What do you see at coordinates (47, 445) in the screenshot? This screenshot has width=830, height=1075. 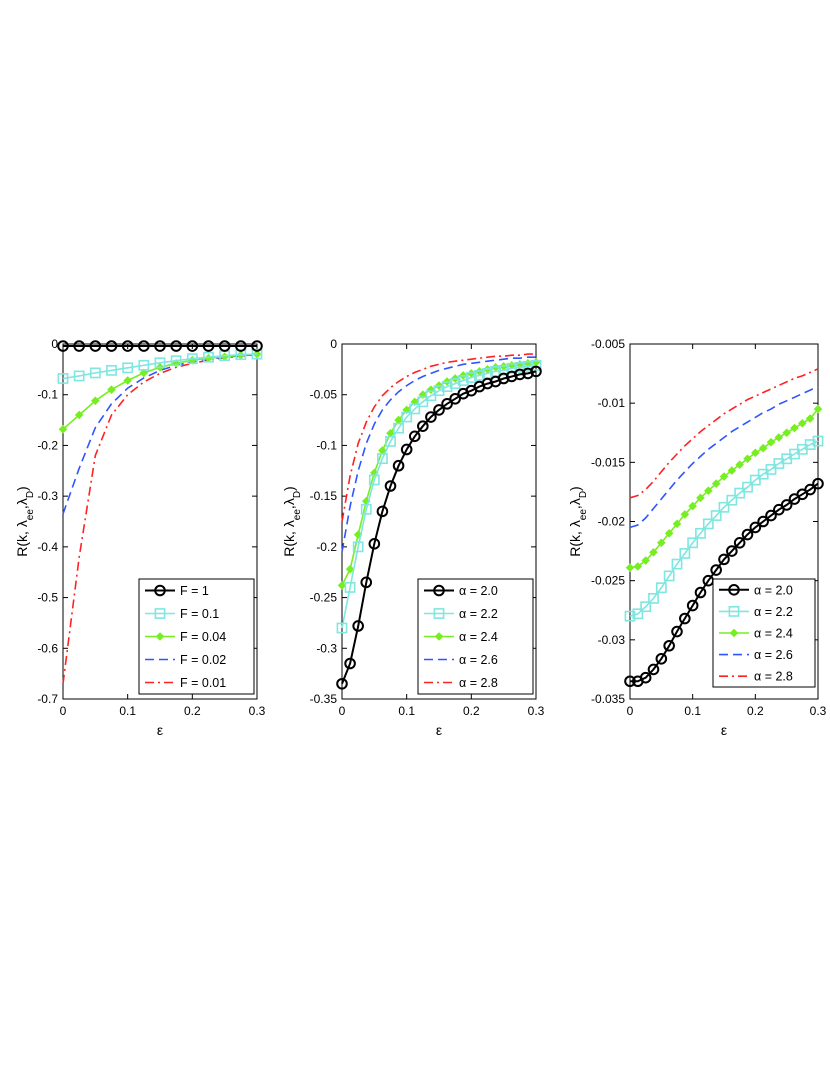 I see `y-tick-label: -0.2` at bounding box center [47, 445].